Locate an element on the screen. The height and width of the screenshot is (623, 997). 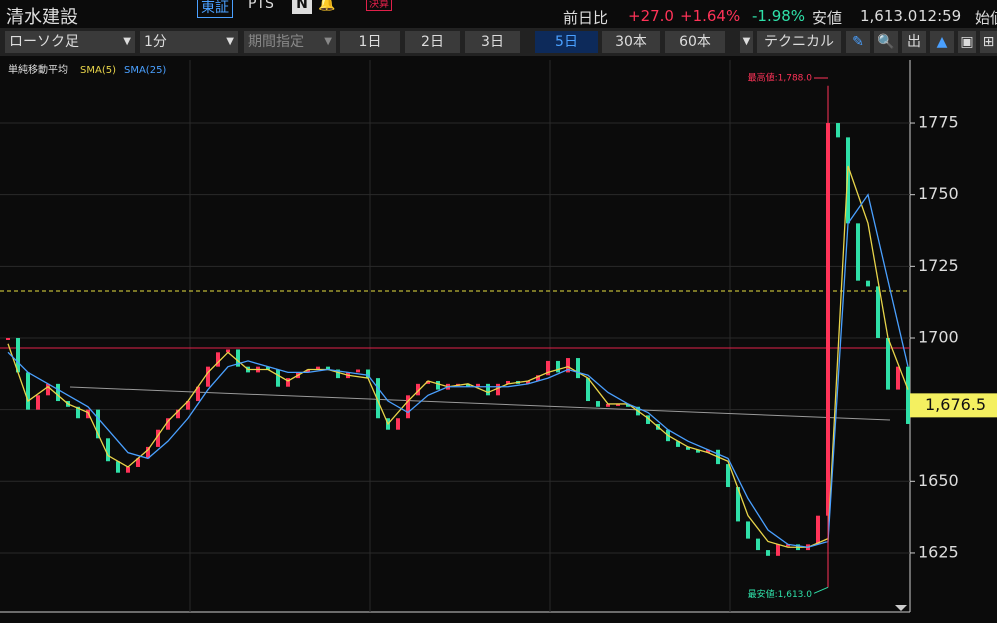
range-button: 1日 is located at coordinates (370, 42).